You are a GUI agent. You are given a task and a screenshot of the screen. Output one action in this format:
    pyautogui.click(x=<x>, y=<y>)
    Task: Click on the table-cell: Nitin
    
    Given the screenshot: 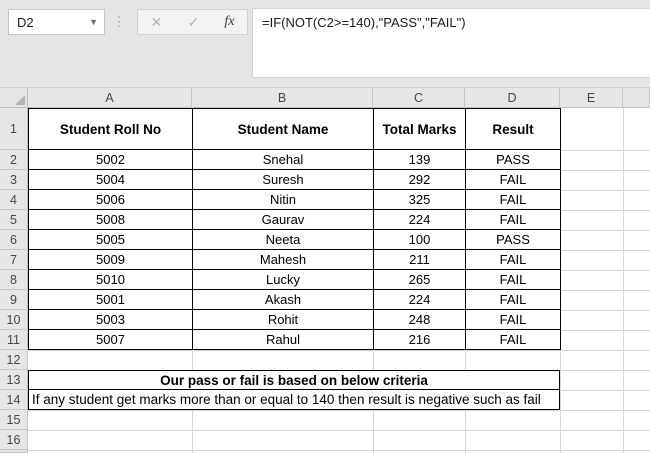 What is the action you would take?
    pyautogui.click(x=283, y=199)
    